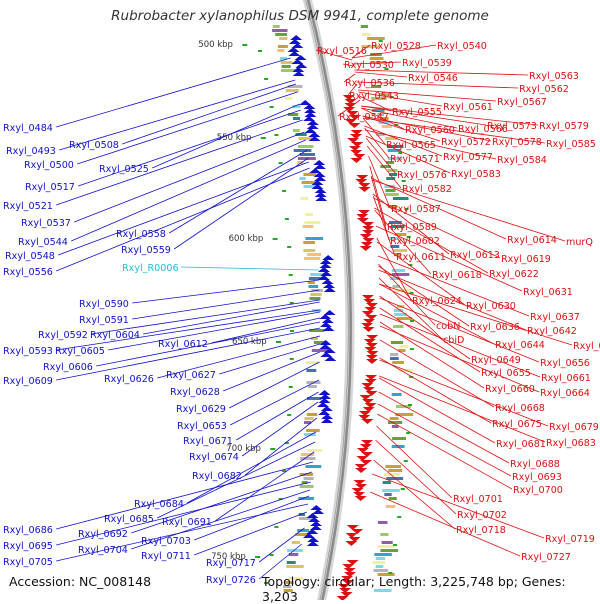  I want to click on left-gene-label: Rxyl_0592, so click(63, 335).